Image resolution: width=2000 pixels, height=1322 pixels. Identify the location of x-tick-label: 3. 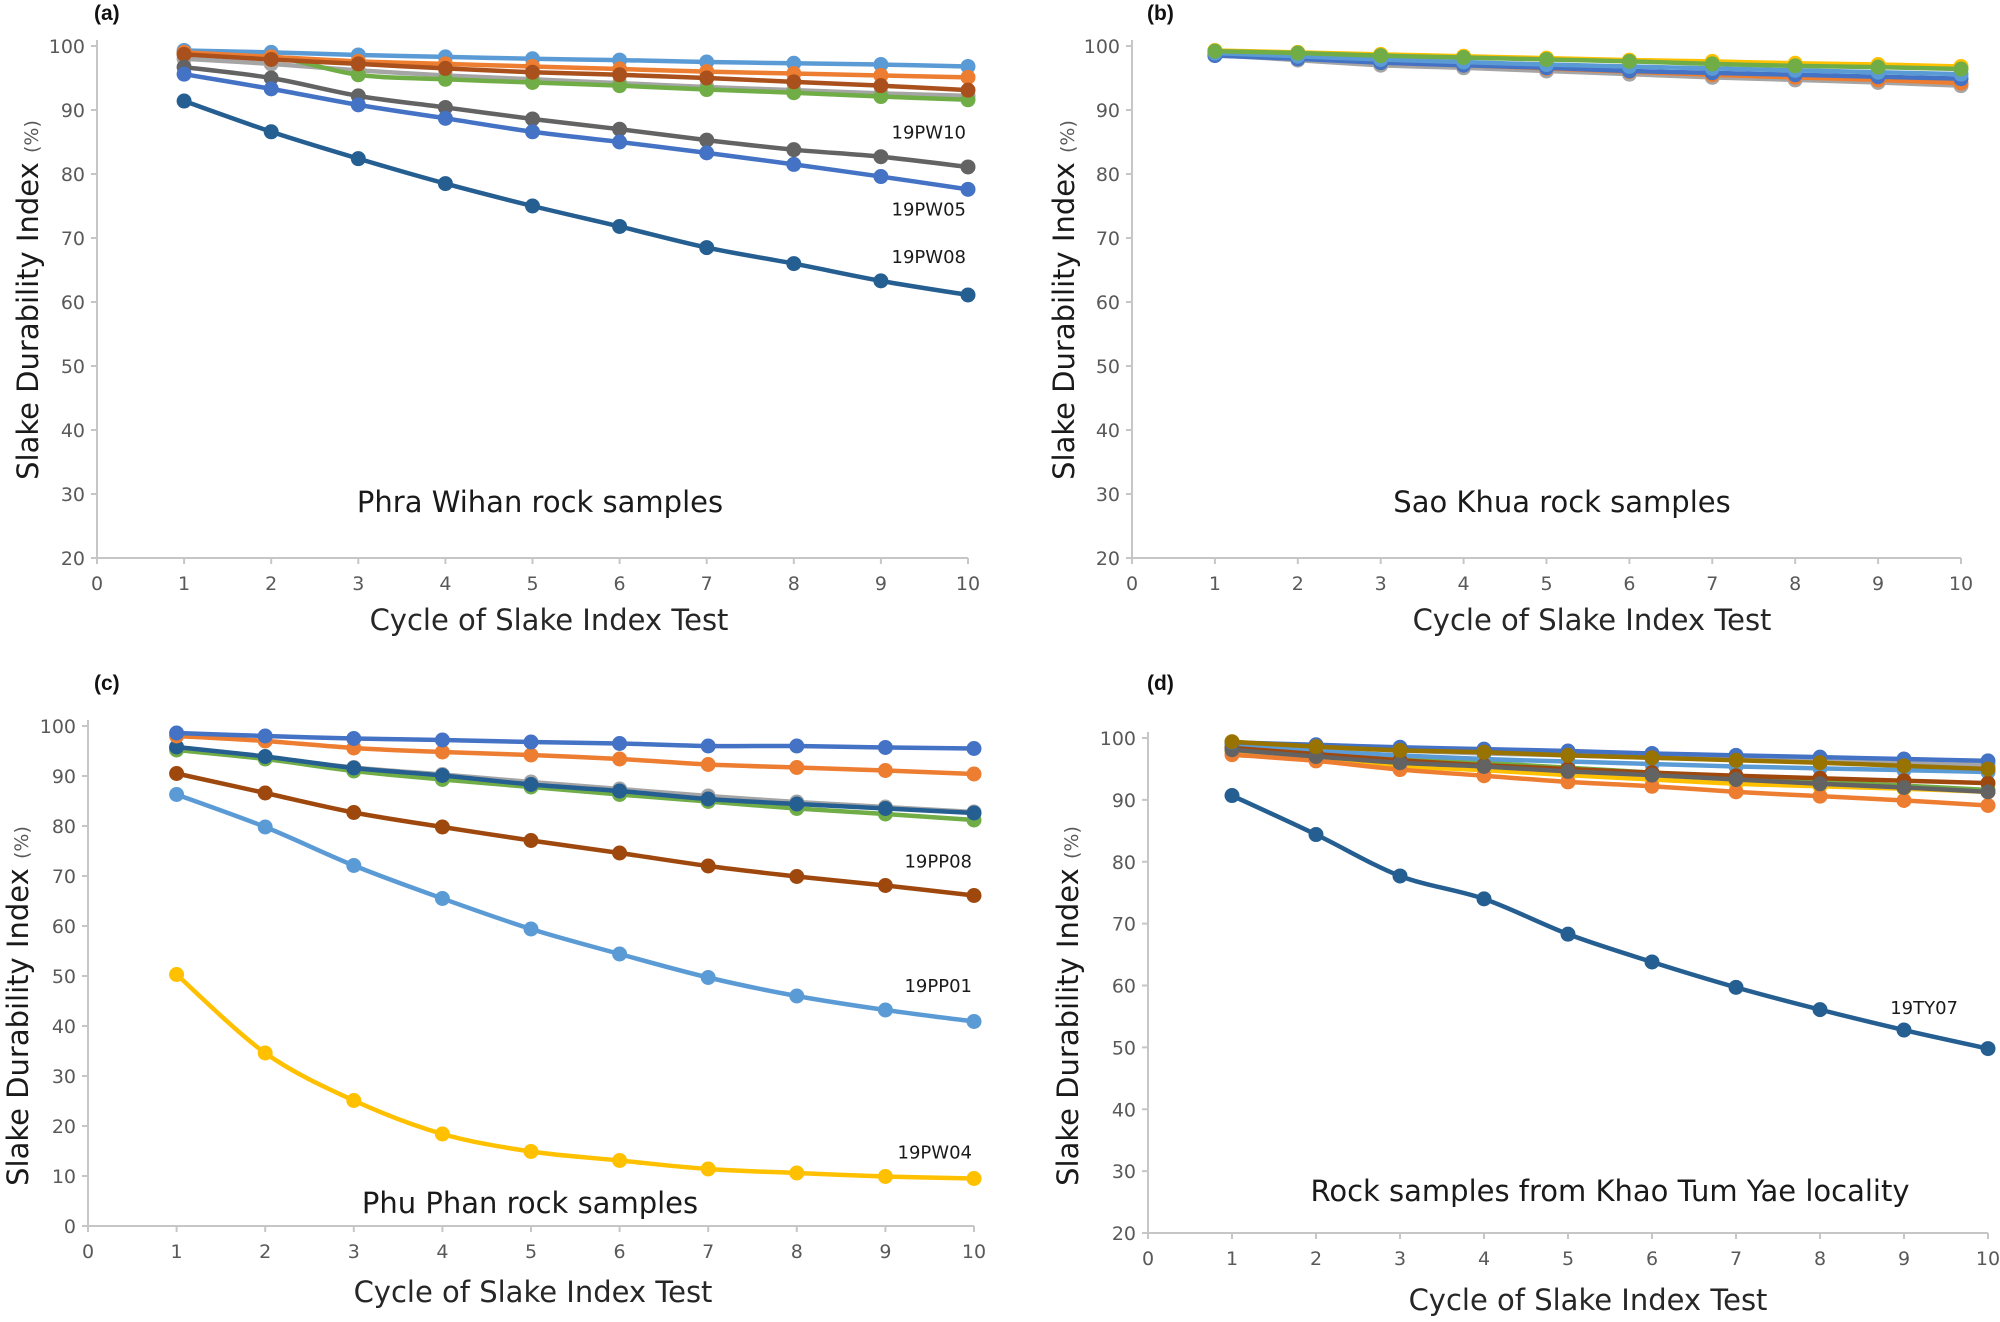
(358, 584).